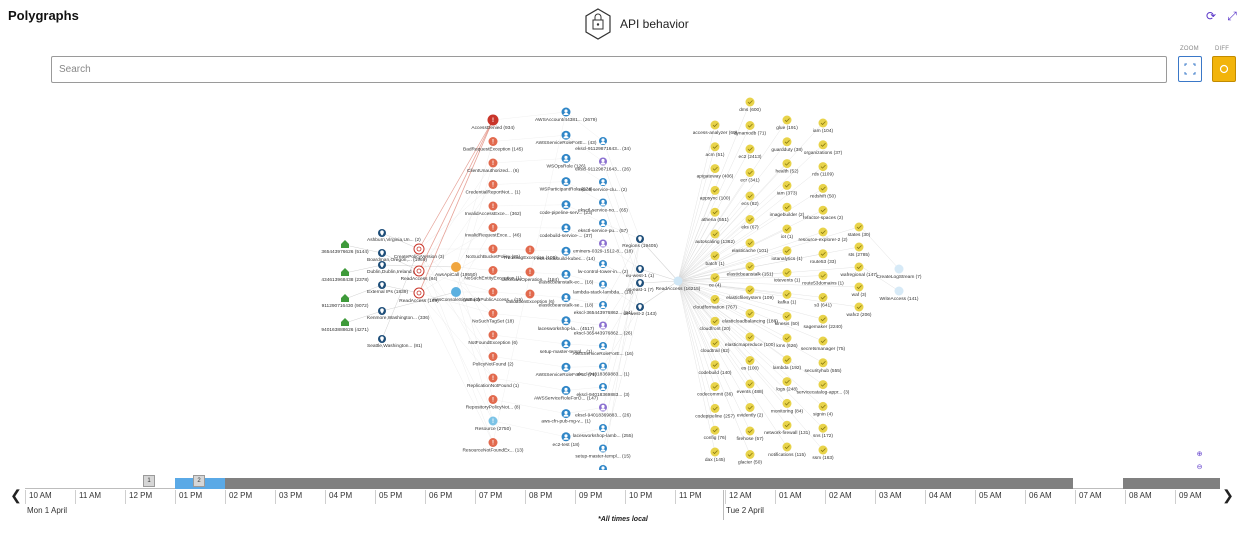 This screenshot has height=535, width=1247. What do you see at coordinates (16, 495) in the screenshot?
I see `timeline-prev-button: ❮` at bounding box center [16, 495].